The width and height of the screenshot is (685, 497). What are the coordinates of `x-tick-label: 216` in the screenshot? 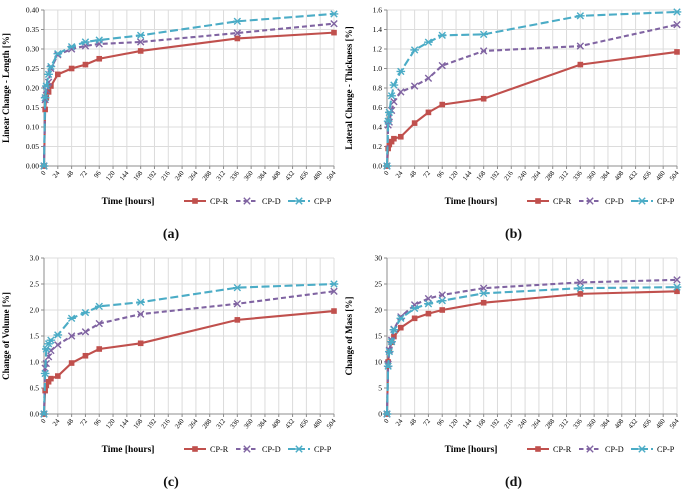 It's located at (509, 423).